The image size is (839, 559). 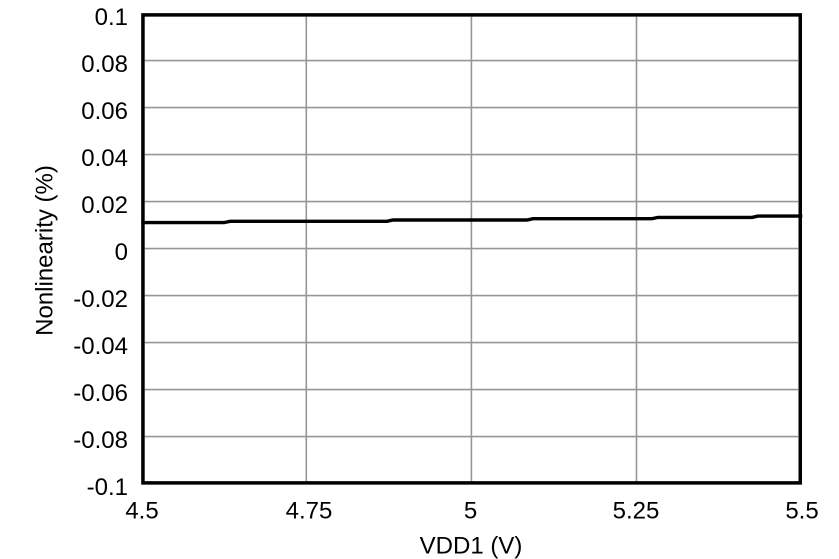 What do you see at coordinates (121, 252) in the screenshot?
I see `svg-text: 0` at bounding box center [121, 252].